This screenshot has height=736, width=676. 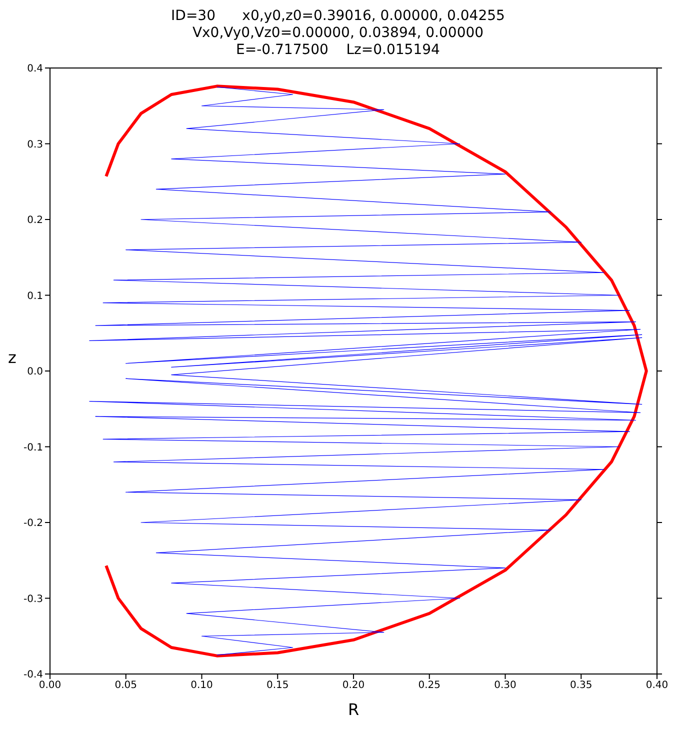 What do you see at coordinates (33, 675) in the screenshot?
I see `y-tick-label: -0.4` at bounding box center [33, 675].